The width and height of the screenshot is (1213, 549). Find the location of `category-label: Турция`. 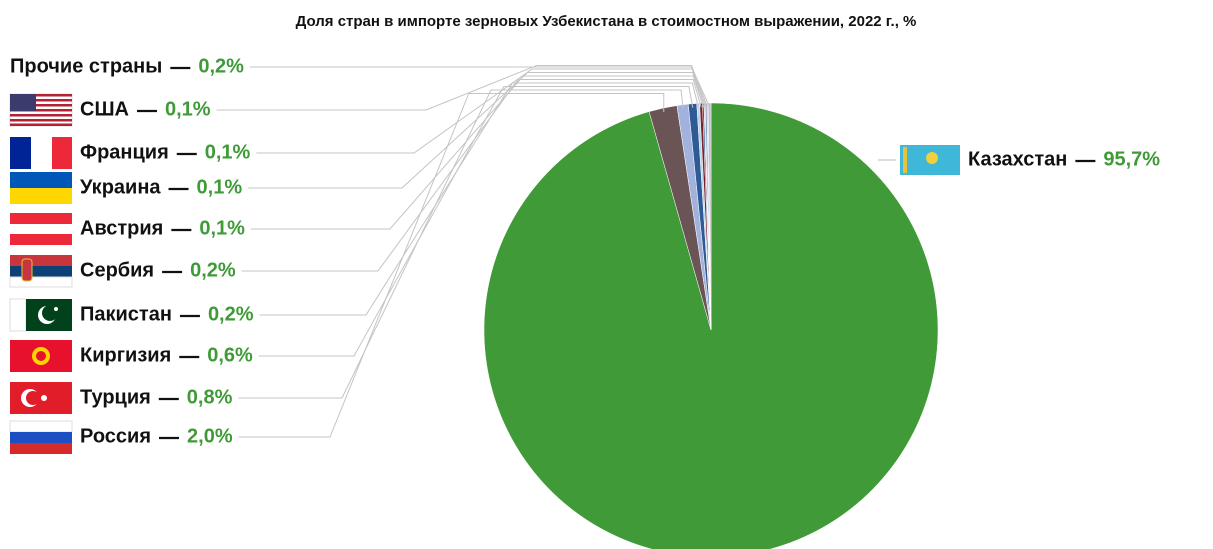

category-label: Турция is located at coordinates (115, 397).